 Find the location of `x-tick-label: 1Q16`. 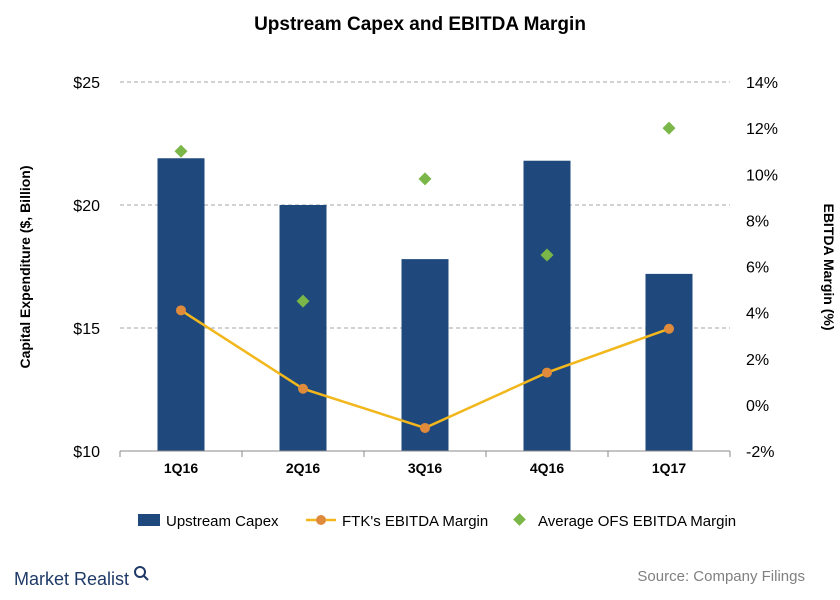

x-tick-label: 1Q16 is located at coordinates (181, 468).